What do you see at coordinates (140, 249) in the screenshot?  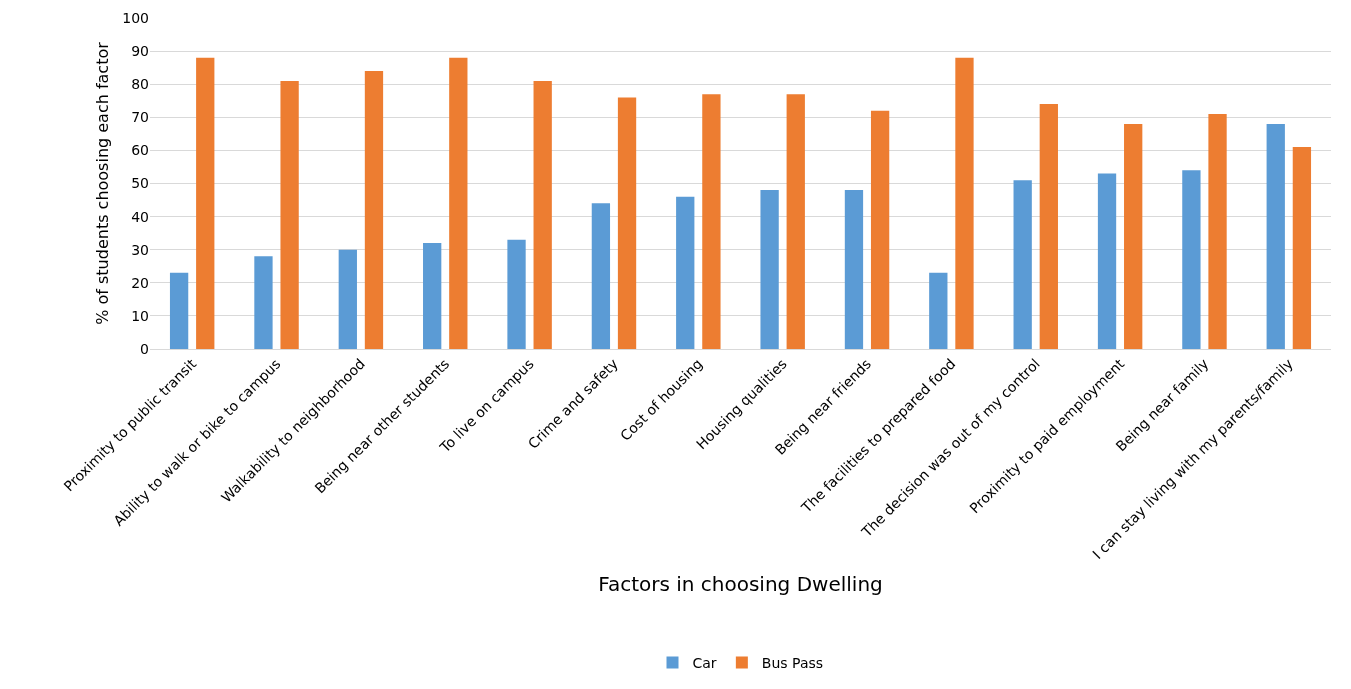 I see `y-tick-label: 30` at bounding box center [140, 249].